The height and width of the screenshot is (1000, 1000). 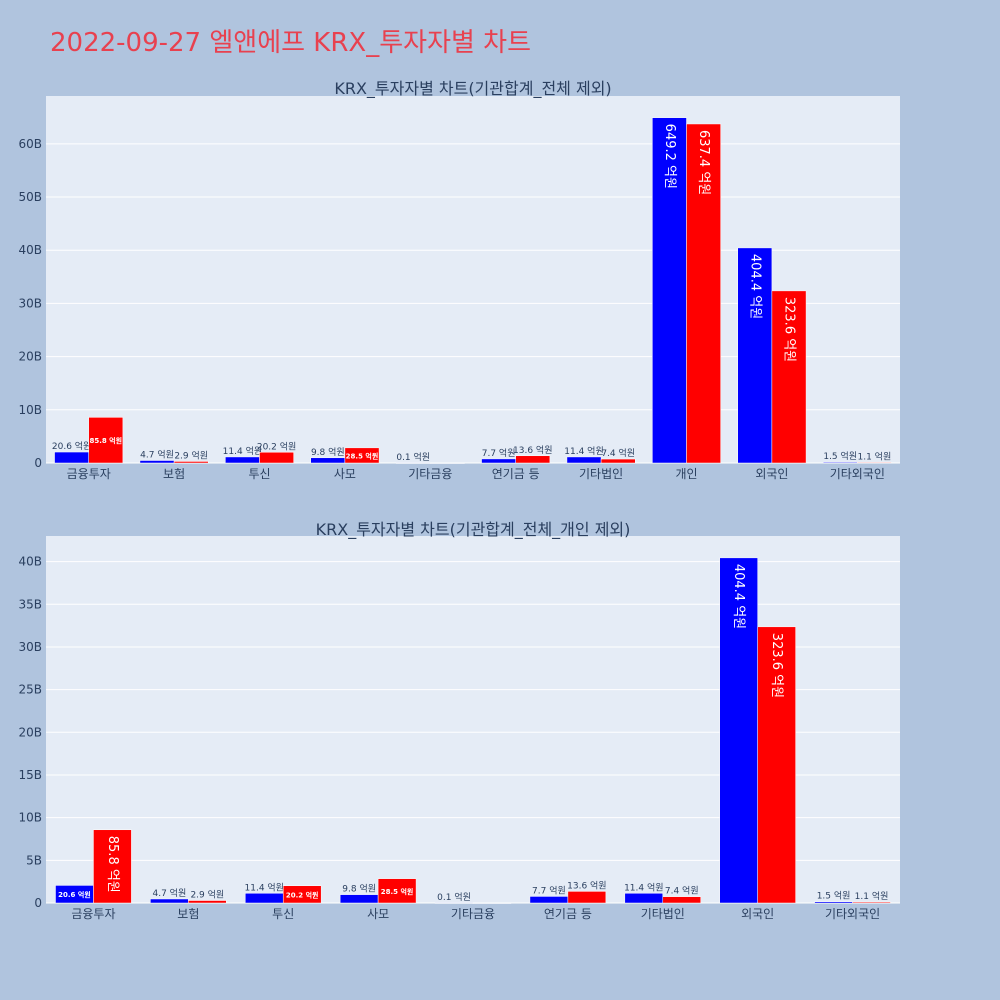 I want to click on page-title: 2022-09-27 엘앤에프 KRX_투자자별 차트, so click(x=291, y=43).